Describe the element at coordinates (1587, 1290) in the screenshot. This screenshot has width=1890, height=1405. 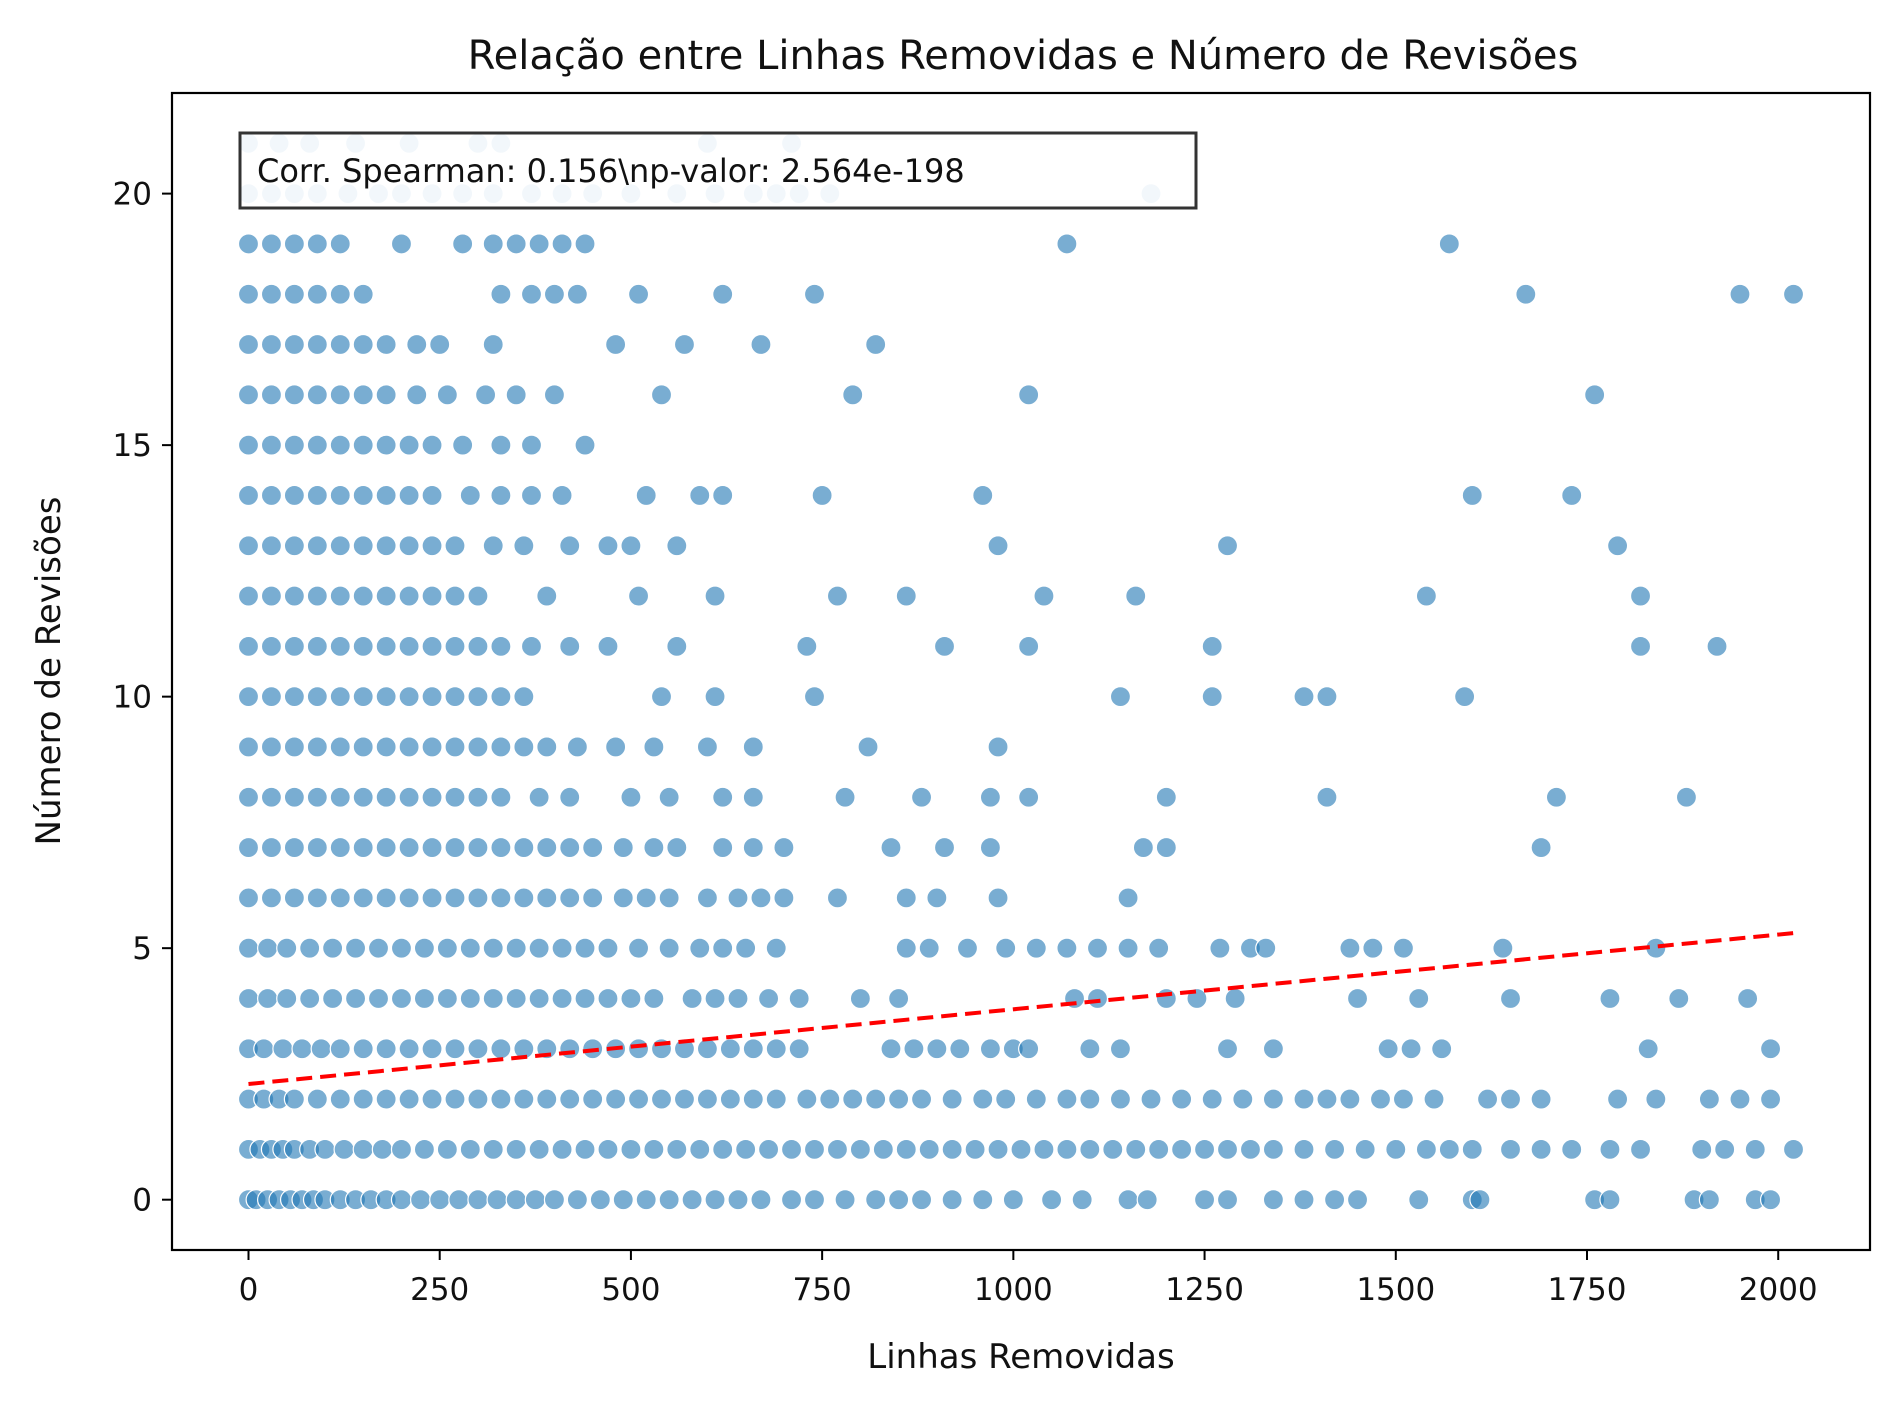
I see `x-tick-label: 1750` at that location.